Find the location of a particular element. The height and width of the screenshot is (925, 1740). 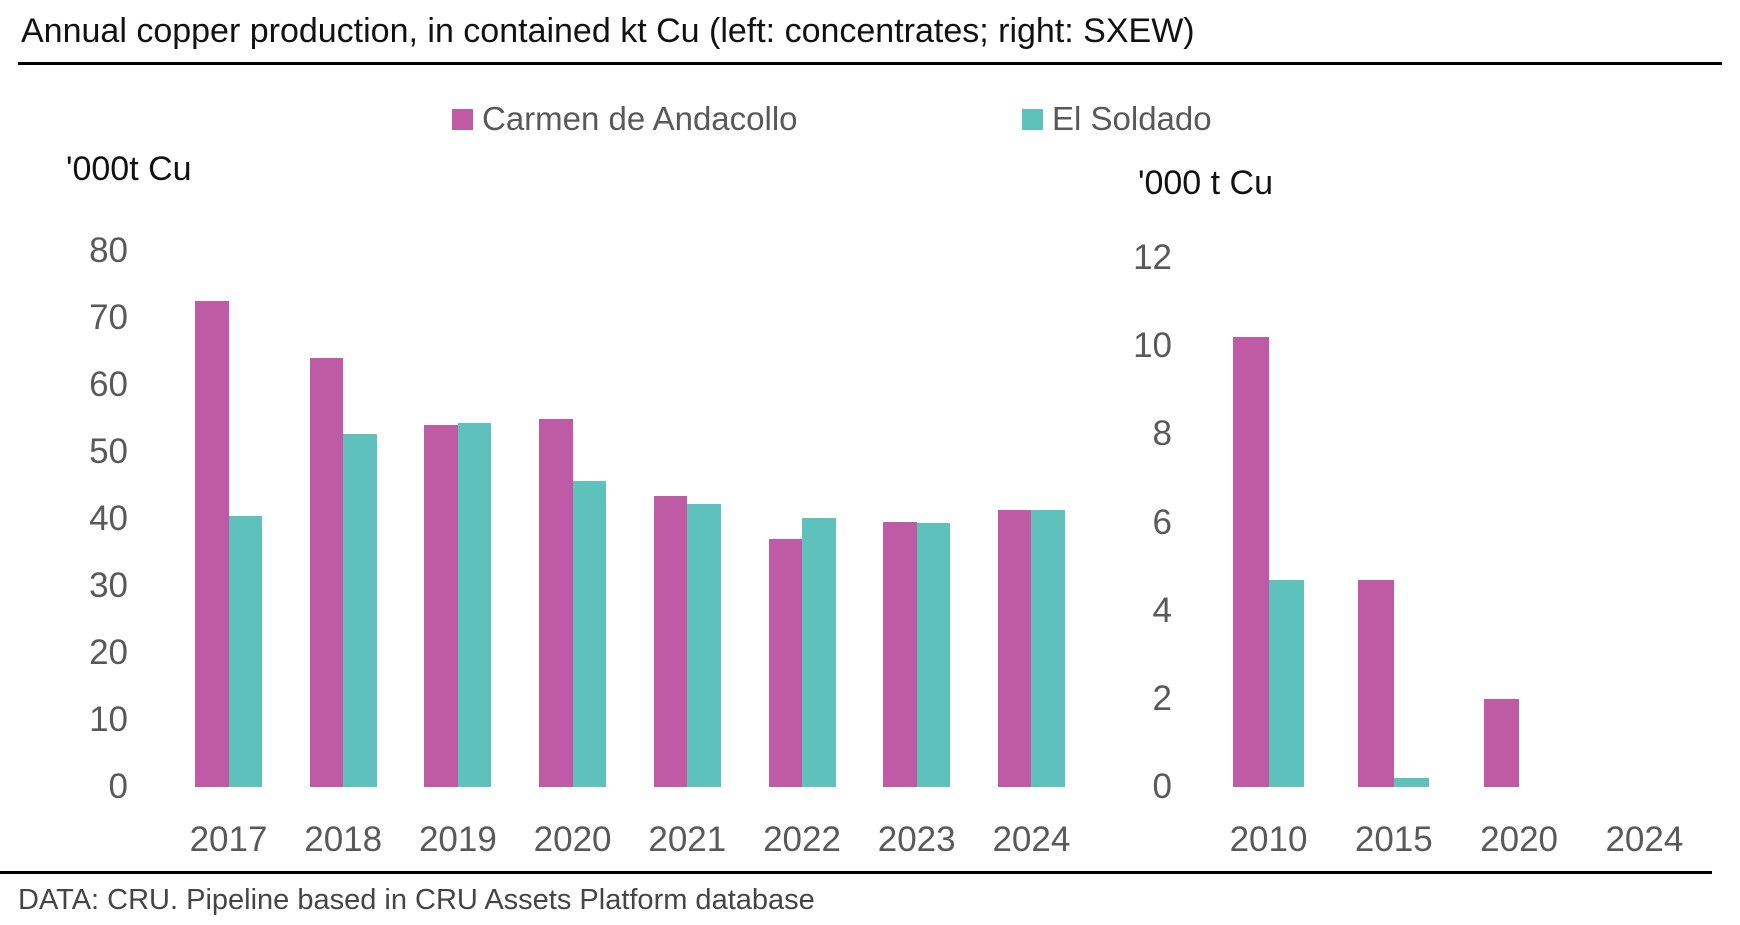

legend-label-carmen-de-andacollo: Carmen de Andacollo is located at coordinates (640, 118).